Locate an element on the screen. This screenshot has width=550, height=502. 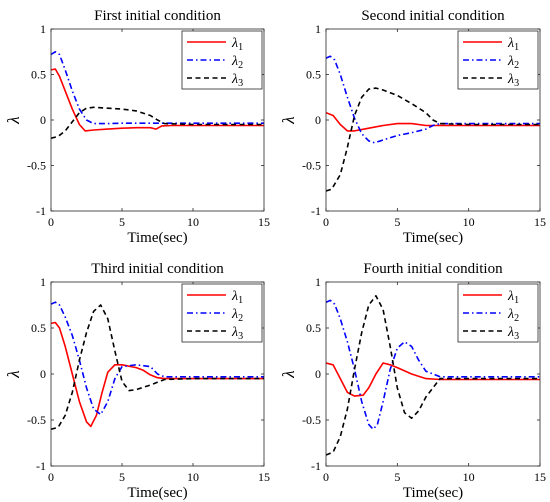
chart-title: First initial condition is located at coordinates (157, 16).